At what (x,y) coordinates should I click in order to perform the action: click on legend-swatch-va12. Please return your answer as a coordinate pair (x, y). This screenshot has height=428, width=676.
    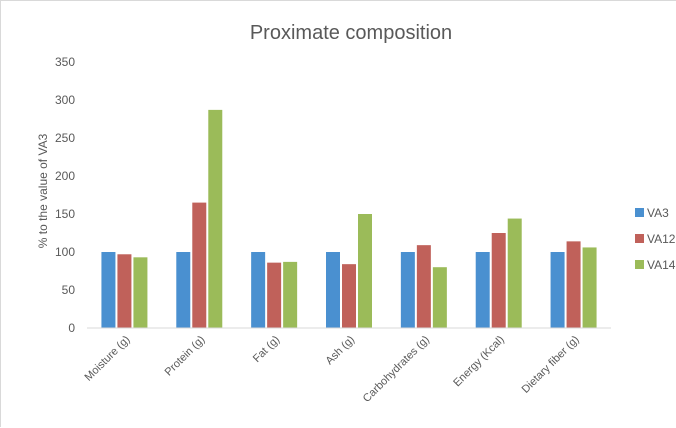
    Looking at the image, I should click on (639, 238).